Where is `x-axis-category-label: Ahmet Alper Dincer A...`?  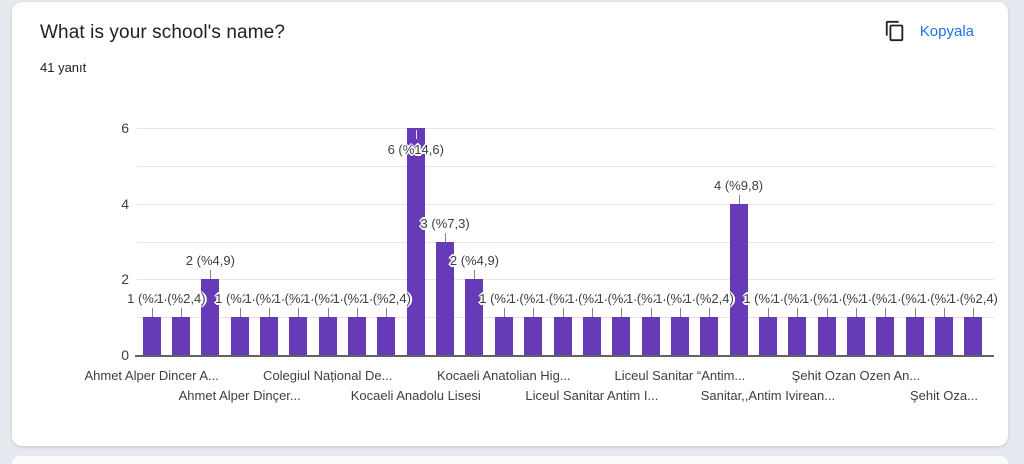
x-axis-category-label: Ahmet Alper Dincer A... is located at coordinates (151, 375).